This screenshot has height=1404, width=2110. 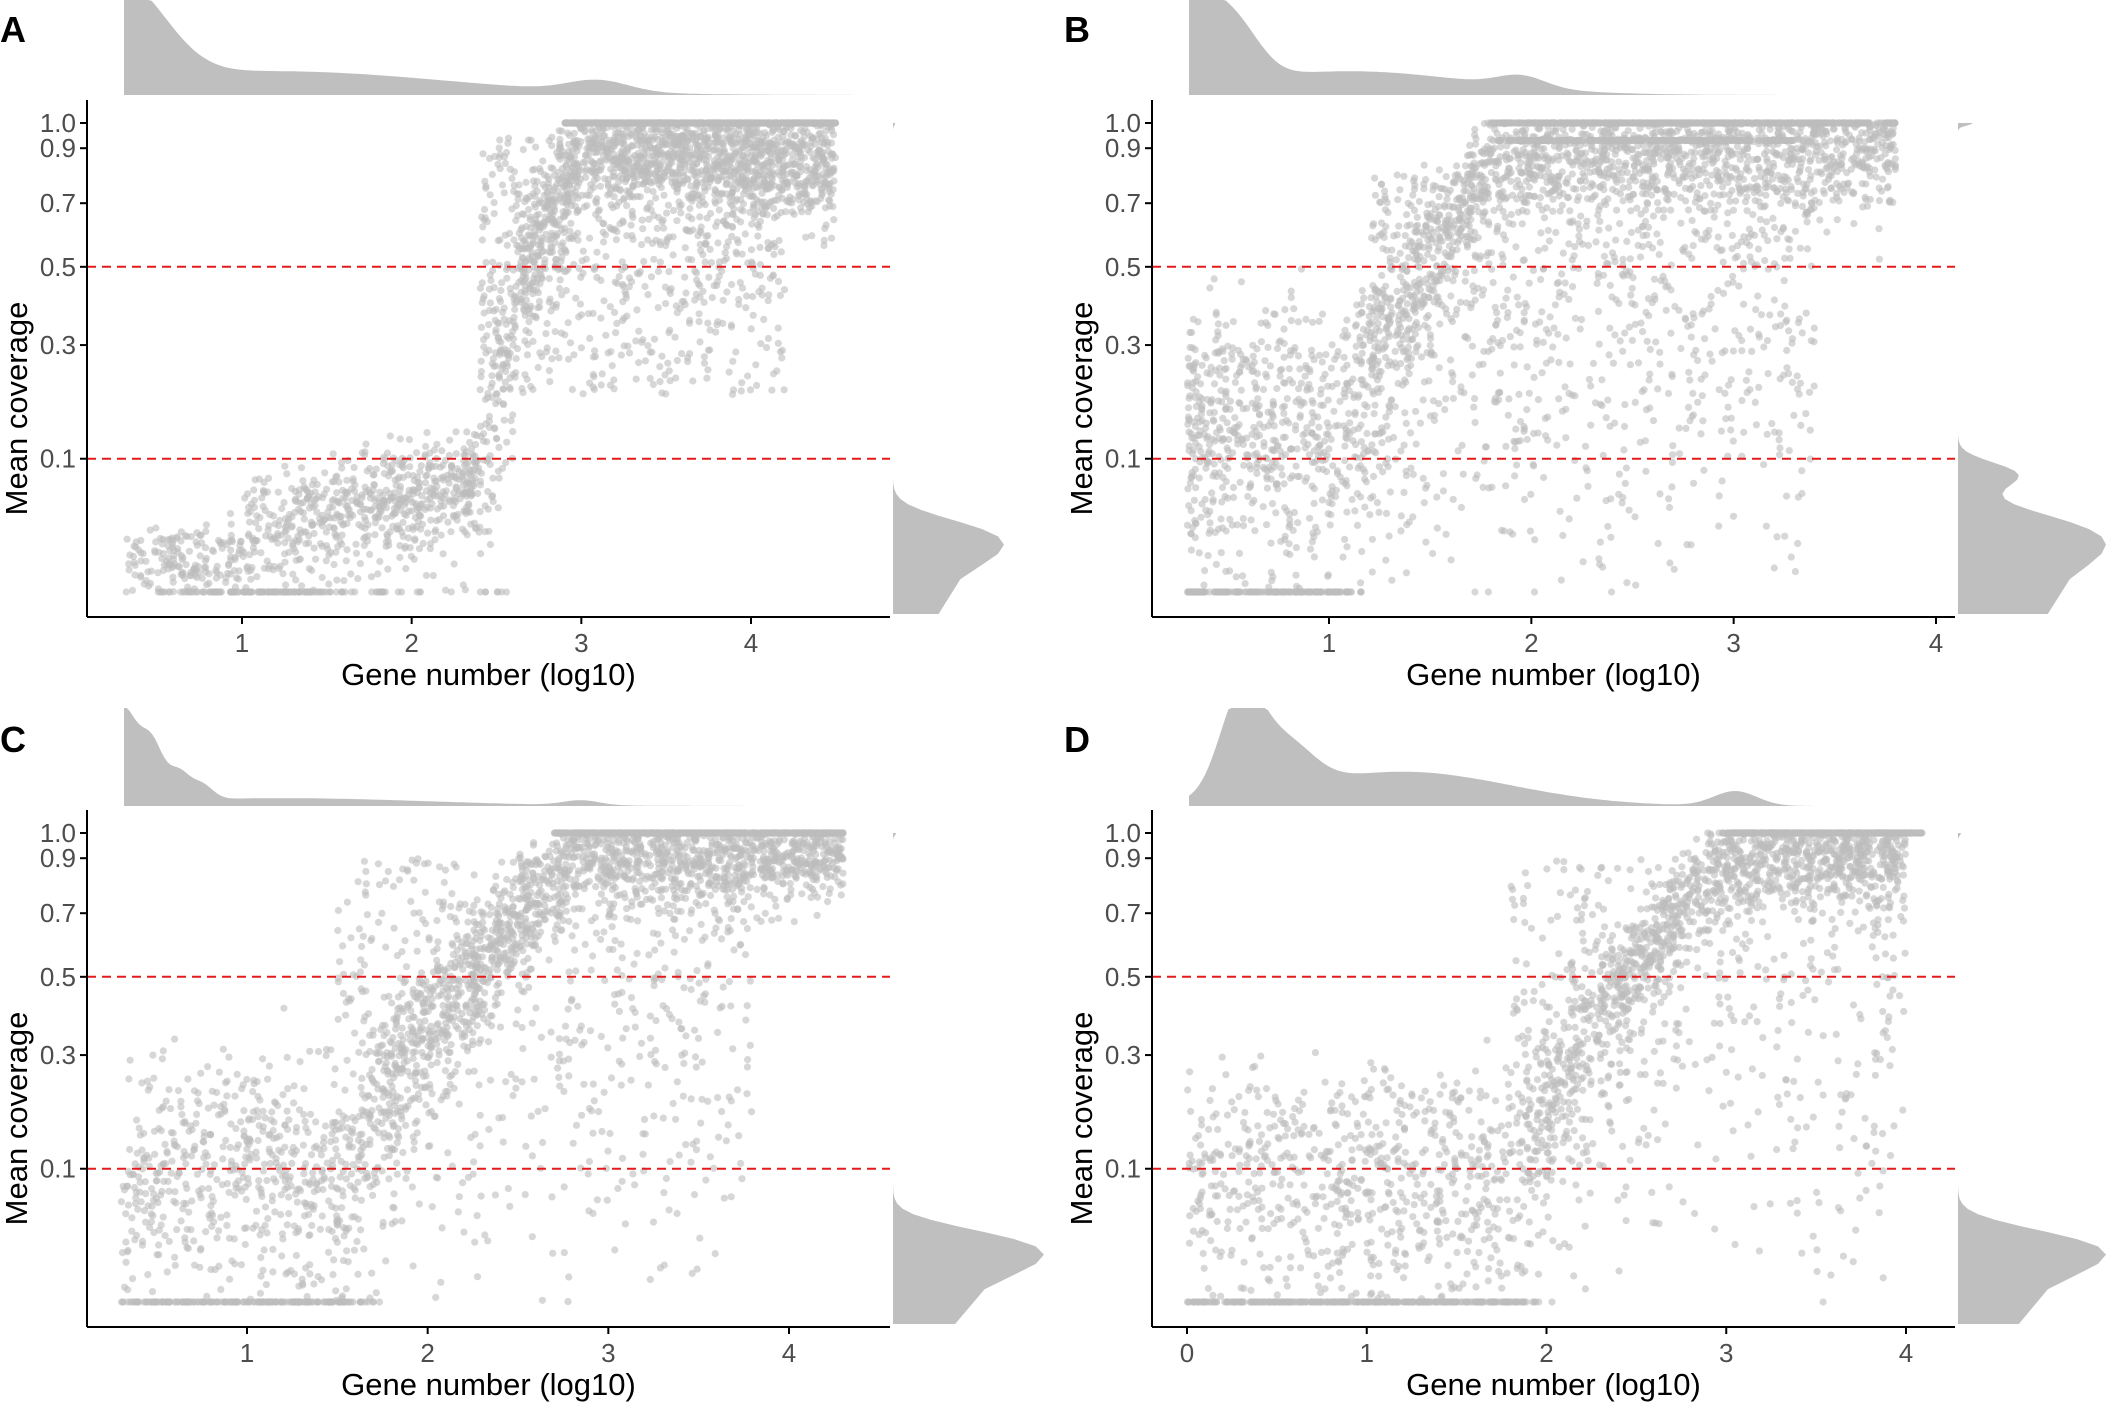 What do you see at coordinates (751, 643) in the screenshot?
I see `x-tick-label: 4` at bounding box center [751, 643].